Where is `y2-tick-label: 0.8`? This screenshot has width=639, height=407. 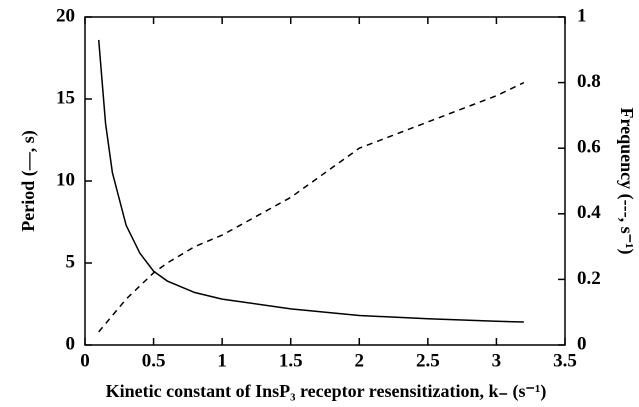 y2-tick-label: 0.8 is located at coordinates (589, 81).